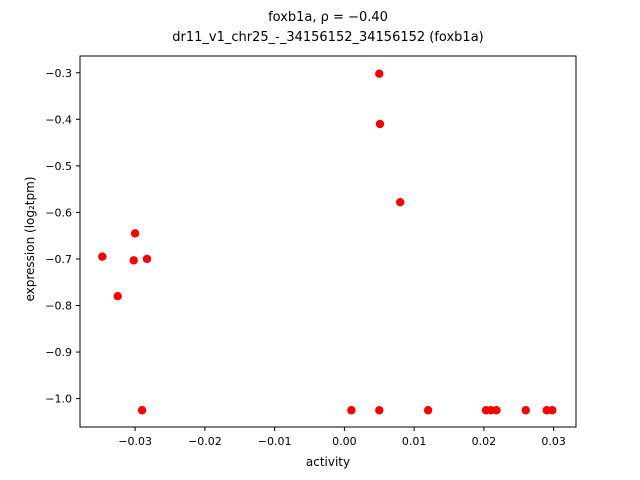 This screenshot has width=640, height=480. I want to click on y-tick-label: −0.8, so click(58, 306).